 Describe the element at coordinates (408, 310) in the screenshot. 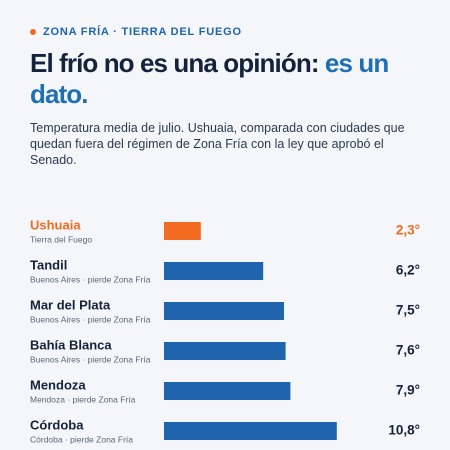

I see `value-label: 7,5°` at that location.